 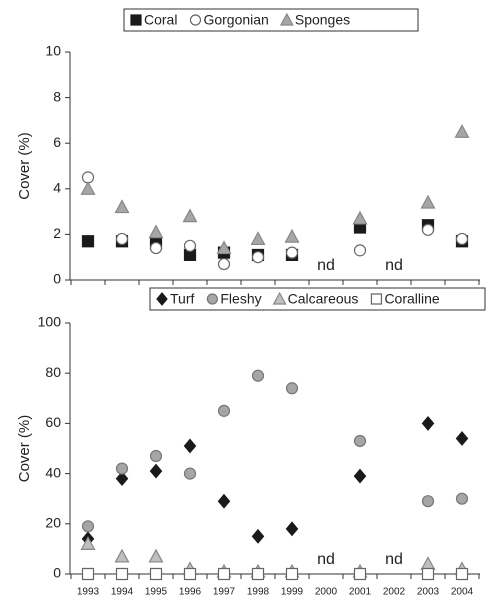 I want to click on y-tick-label: 100, so click(x=50, y=322).